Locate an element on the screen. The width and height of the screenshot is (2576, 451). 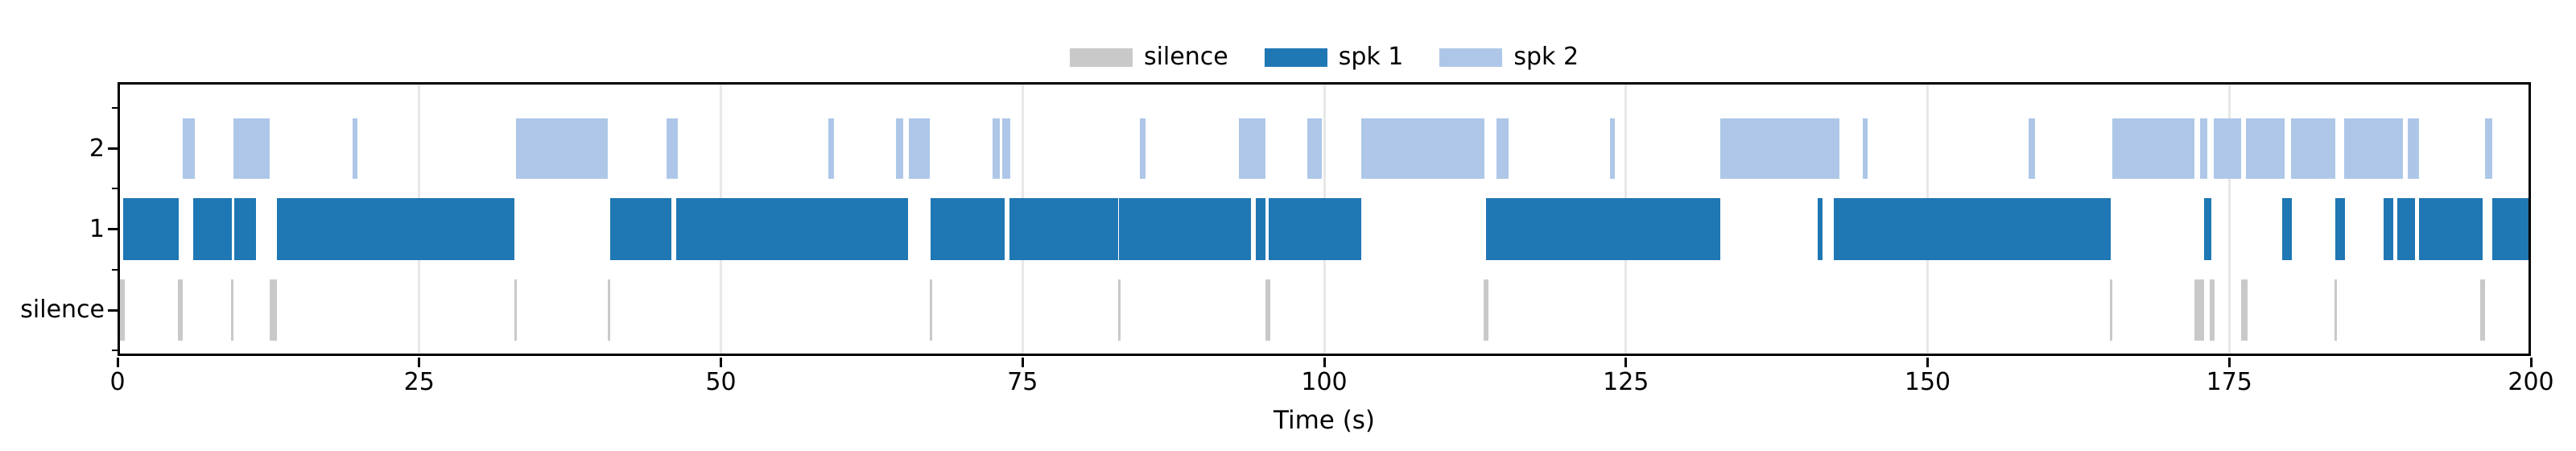
legend-swatch-spk1 is located at coordinates (1295, 57).